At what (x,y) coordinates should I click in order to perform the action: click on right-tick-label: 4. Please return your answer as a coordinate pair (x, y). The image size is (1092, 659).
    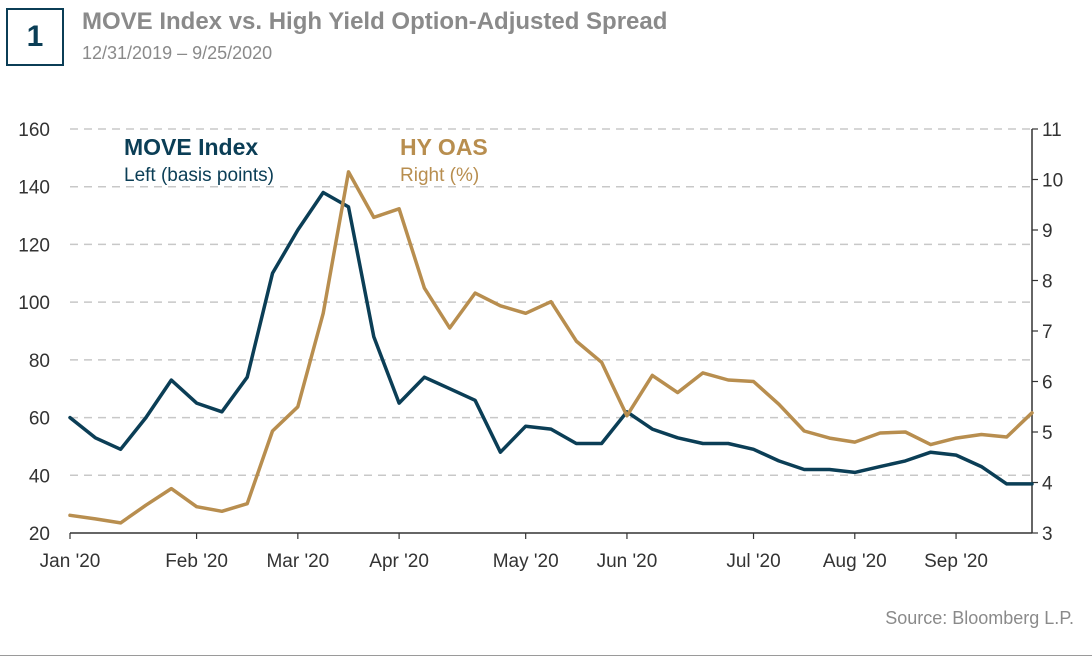
    Looking at the image, I should click on (1047, 484).